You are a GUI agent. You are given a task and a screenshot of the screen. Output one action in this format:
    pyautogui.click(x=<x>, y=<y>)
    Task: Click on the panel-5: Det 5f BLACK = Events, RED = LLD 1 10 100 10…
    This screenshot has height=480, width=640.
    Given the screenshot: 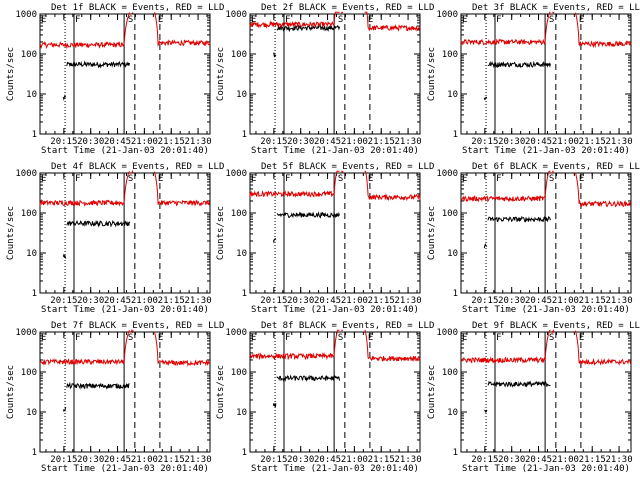 What is the action you would take?
    pyautogui.click(x=325, y=238)
    